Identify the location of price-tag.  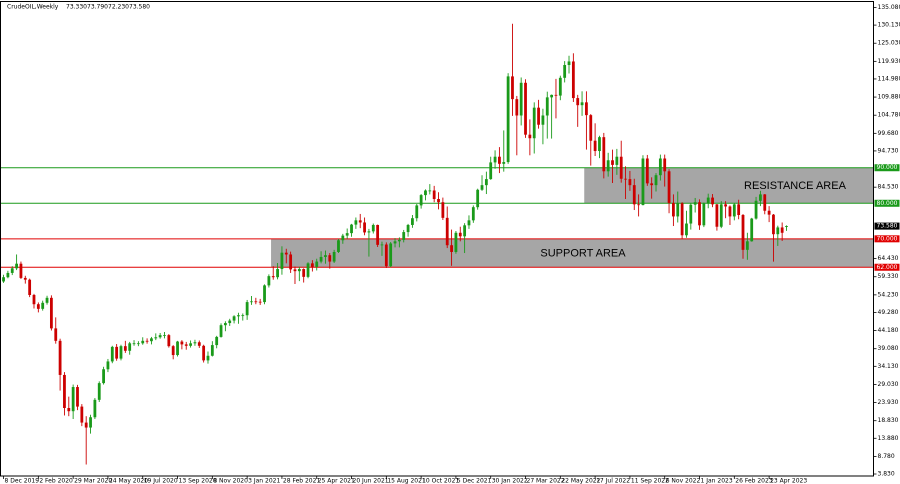
(887, 226).